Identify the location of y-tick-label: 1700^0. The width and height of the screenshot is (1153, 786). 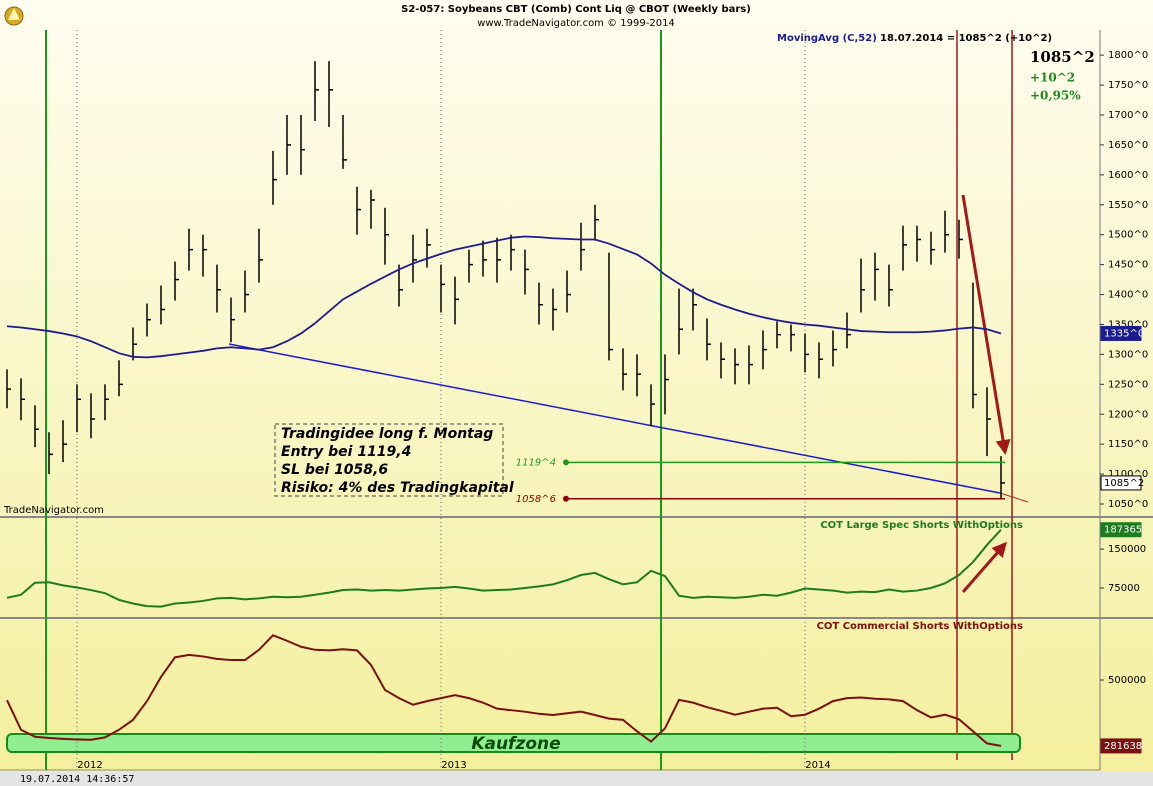
(1128, 115).